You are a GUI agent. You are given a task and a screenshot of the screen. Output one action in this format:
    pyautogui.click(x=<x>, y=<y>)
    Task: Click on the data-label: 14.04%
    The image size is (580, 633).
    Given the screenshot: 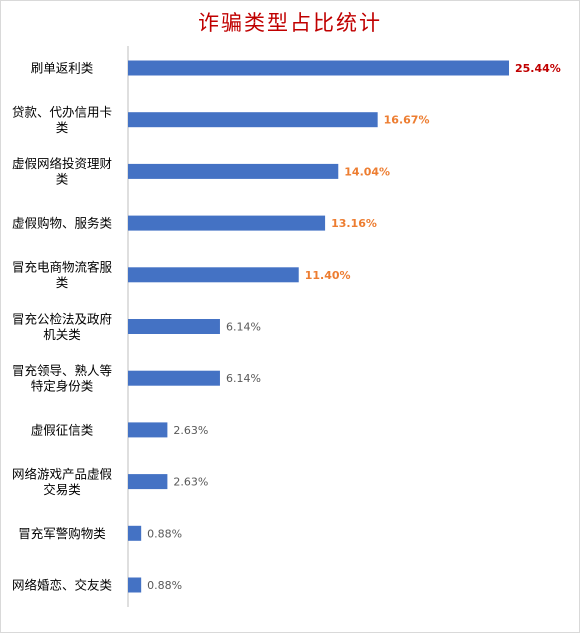 What is the action you would take?
    pyautogui.click(x=367, y=171)
    